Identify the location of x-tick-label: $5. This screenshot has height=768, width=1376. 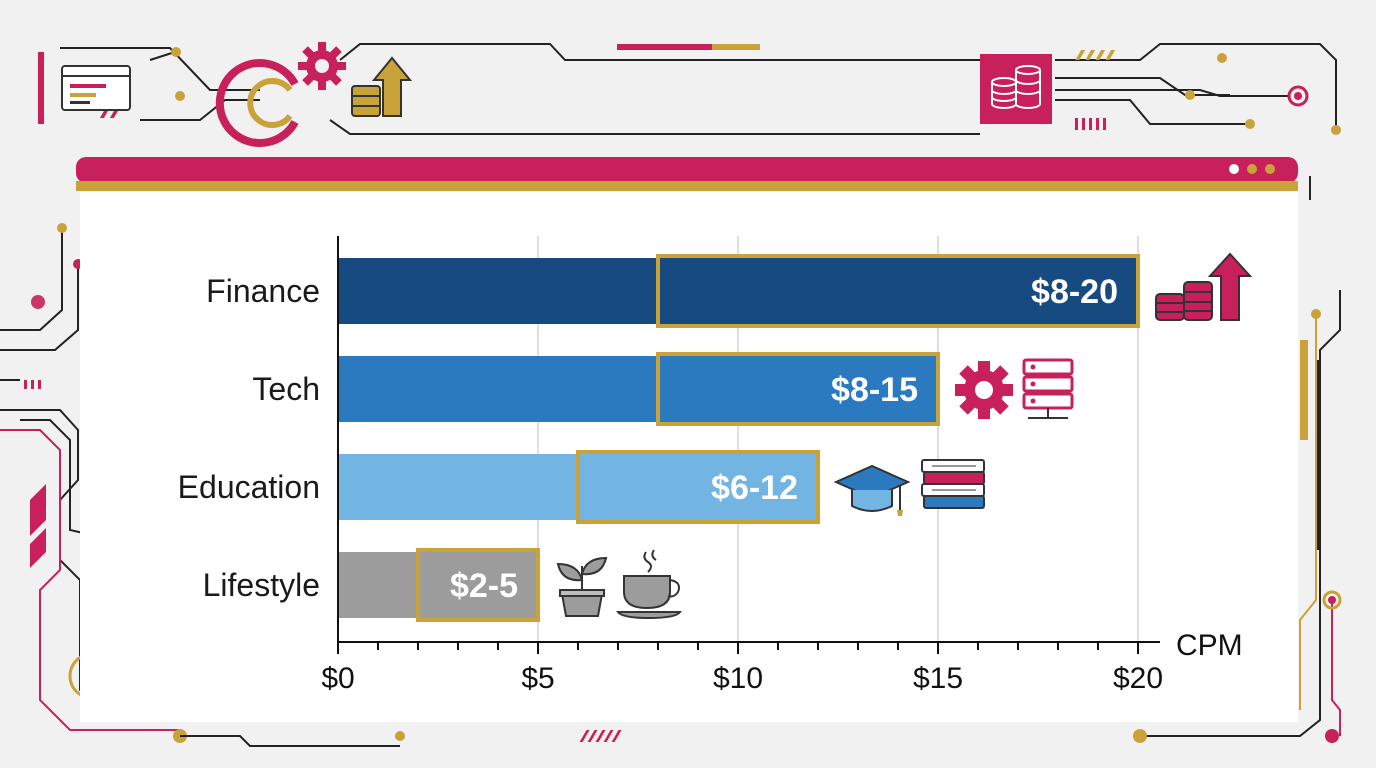
(537, 678).